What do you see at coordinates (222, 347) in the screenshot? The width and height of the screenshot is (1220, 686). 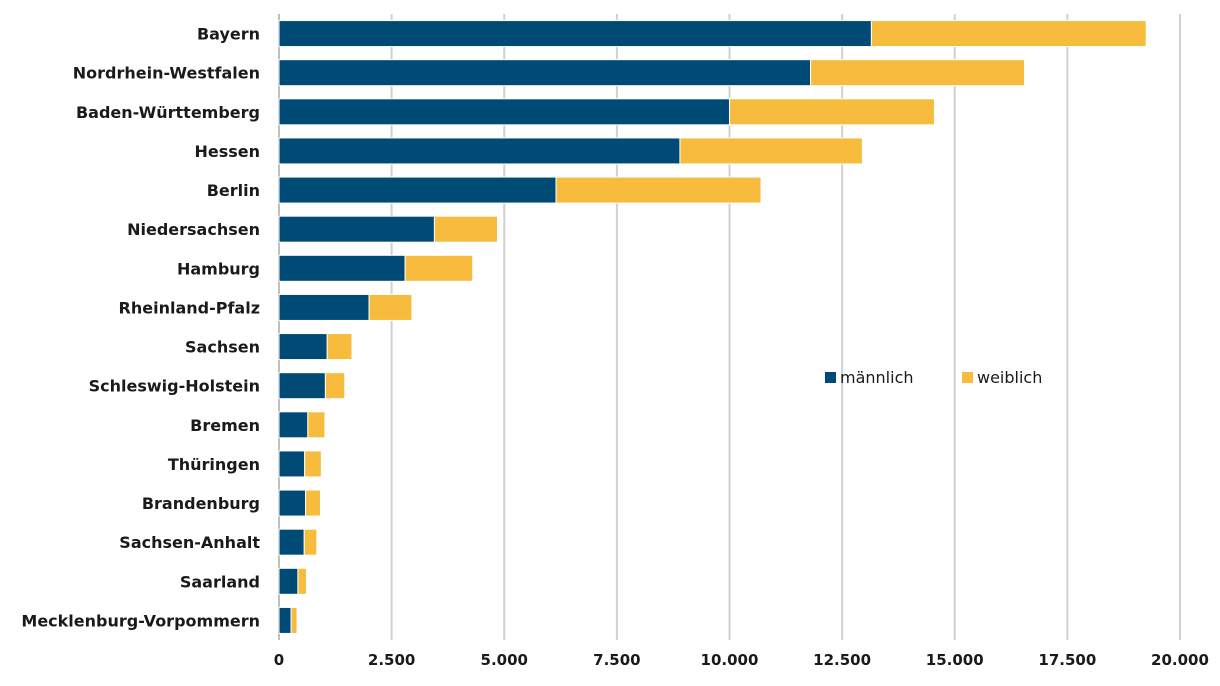 I see `category-label: Sachsen` at bounding box center [222, 347].